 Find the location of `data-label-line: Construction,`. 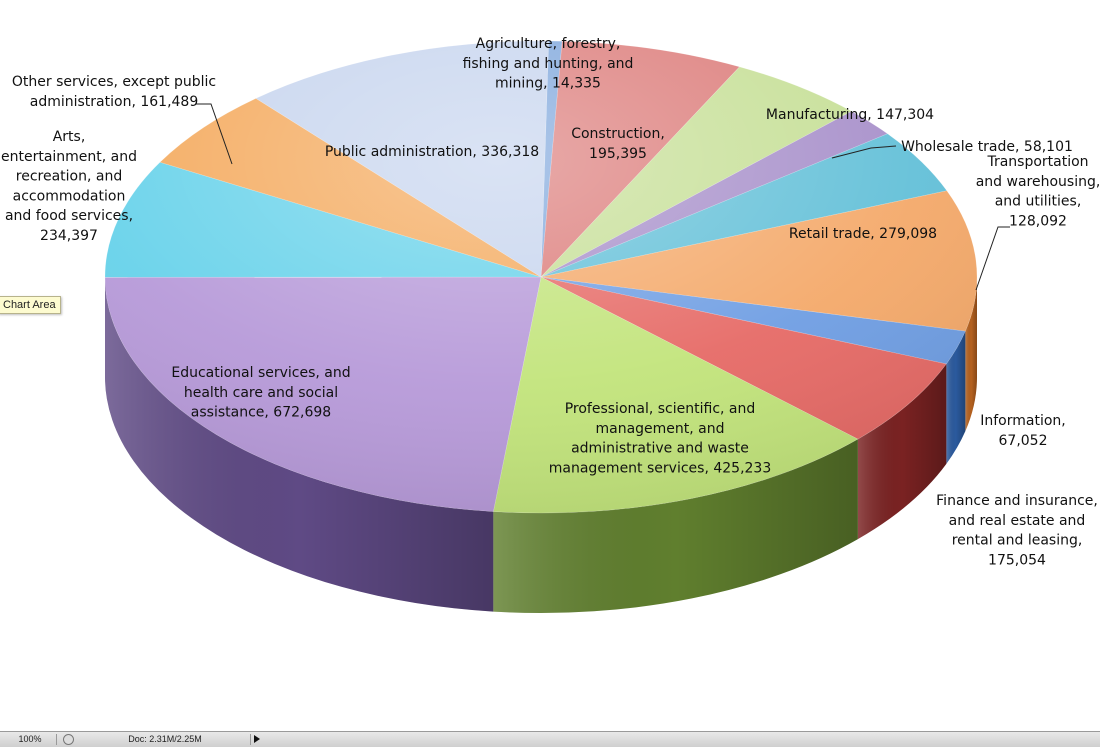

data-label-line: Construction, is located at coordinates (618, 134).